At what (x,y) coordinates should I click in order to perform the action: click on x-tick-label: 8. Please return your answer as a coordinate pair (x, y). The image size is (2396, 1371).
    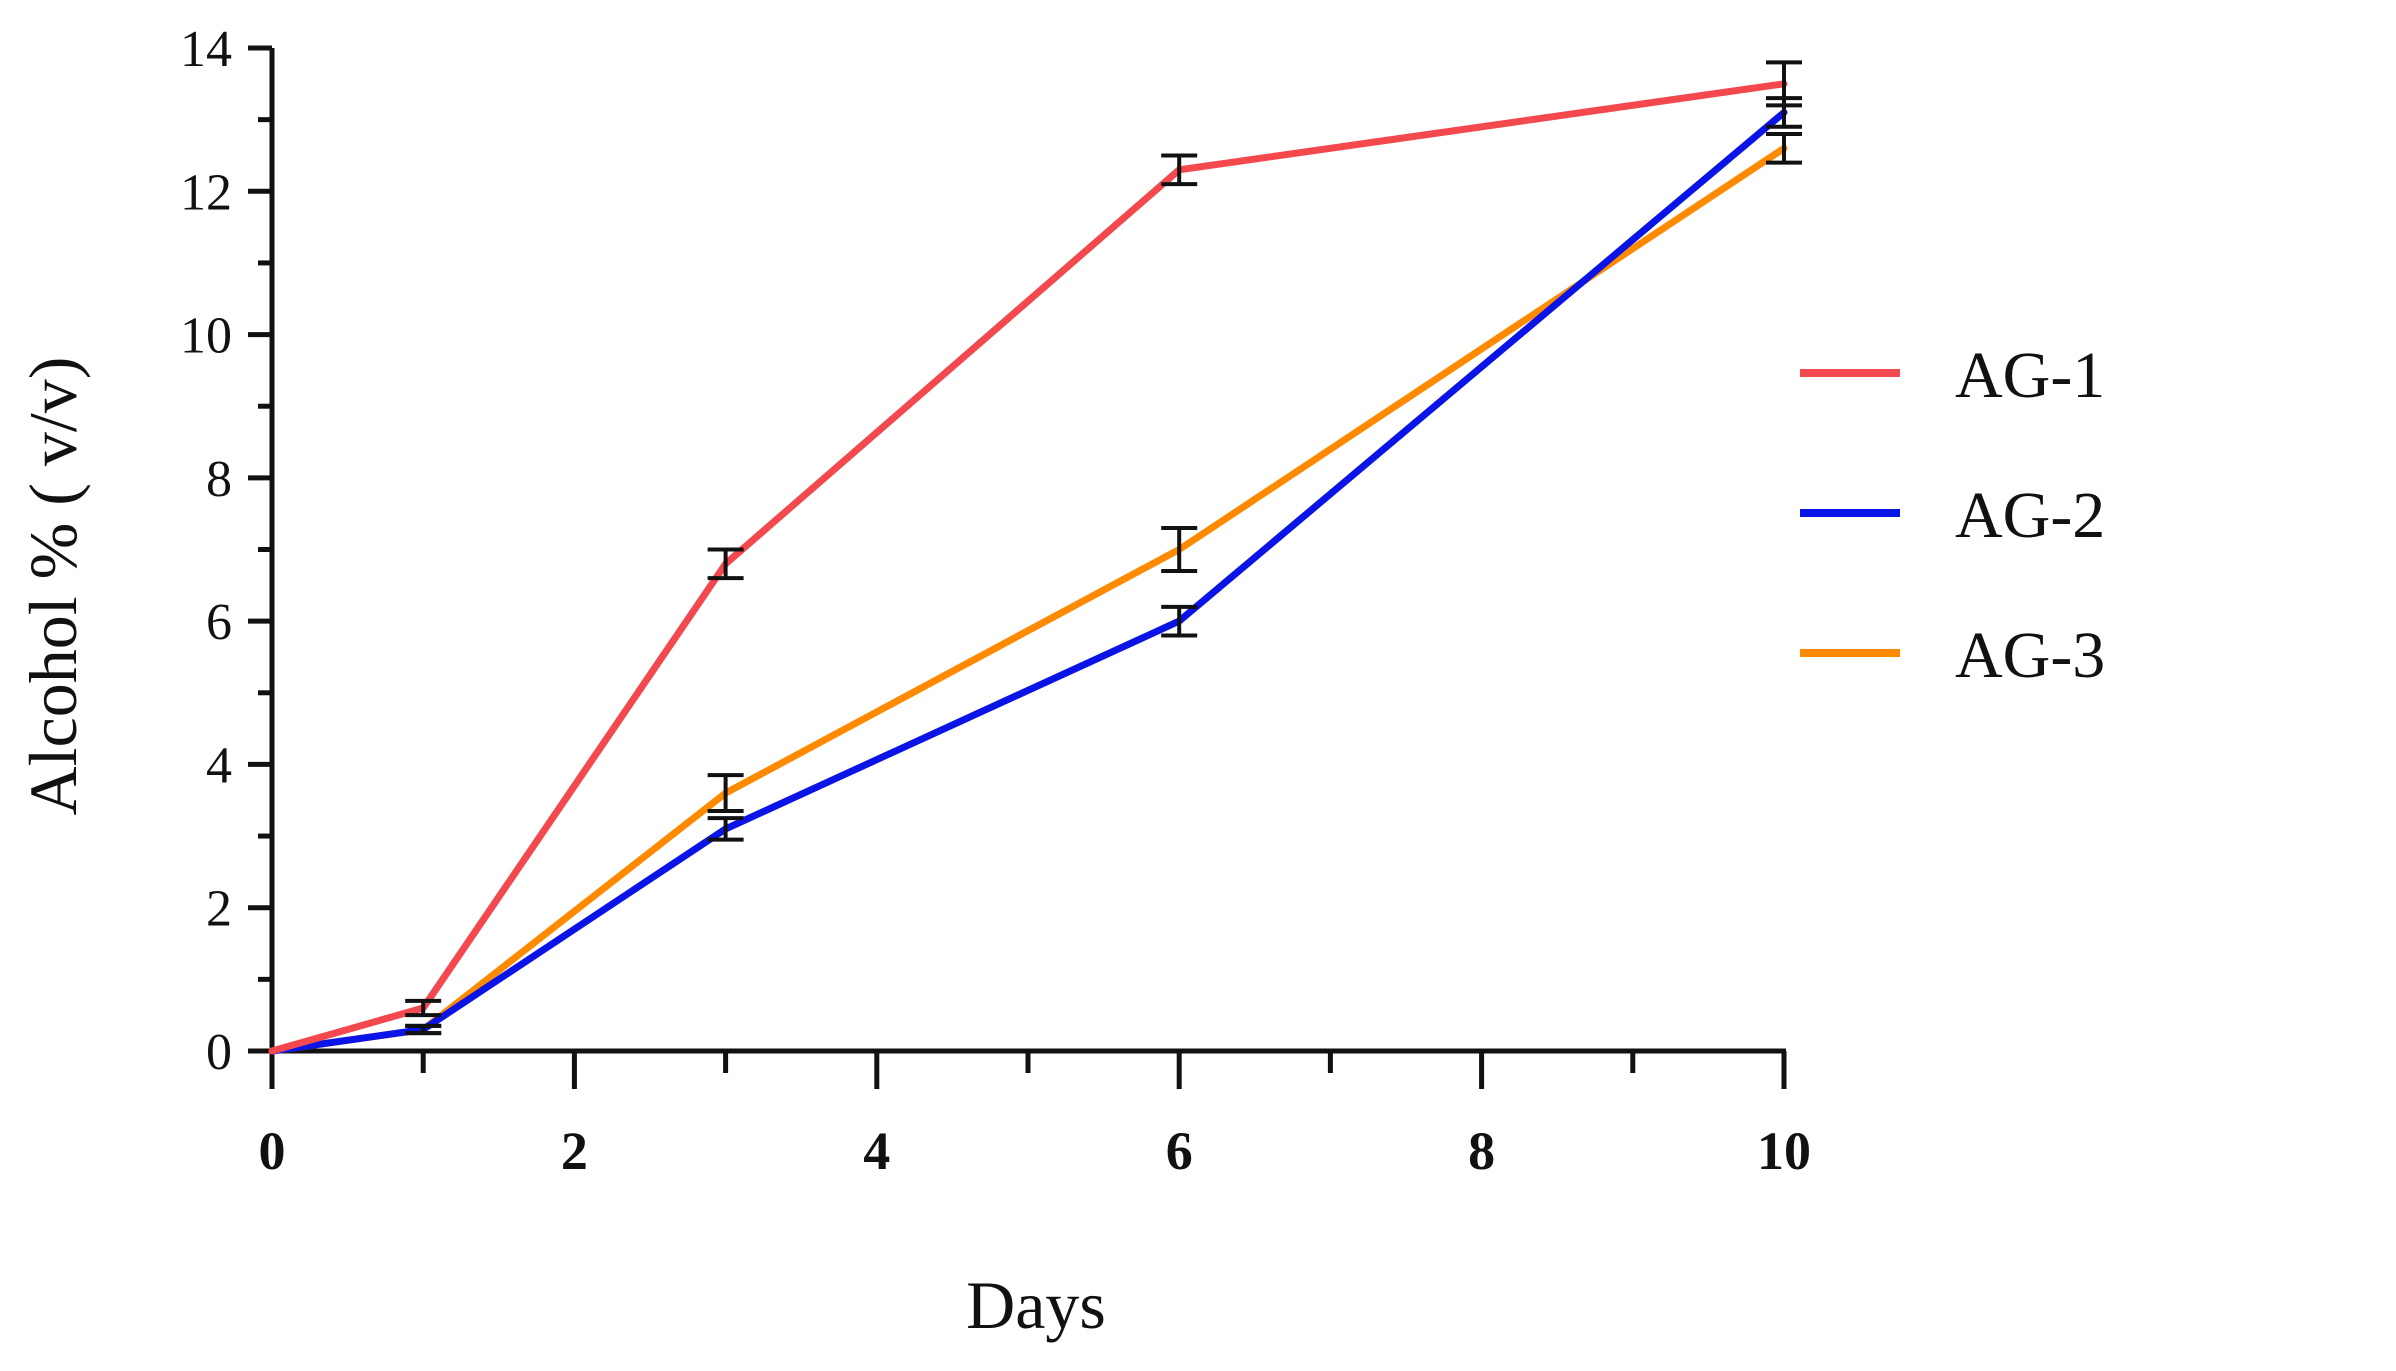
    Looking at the image, I should click on (1481, 1151).